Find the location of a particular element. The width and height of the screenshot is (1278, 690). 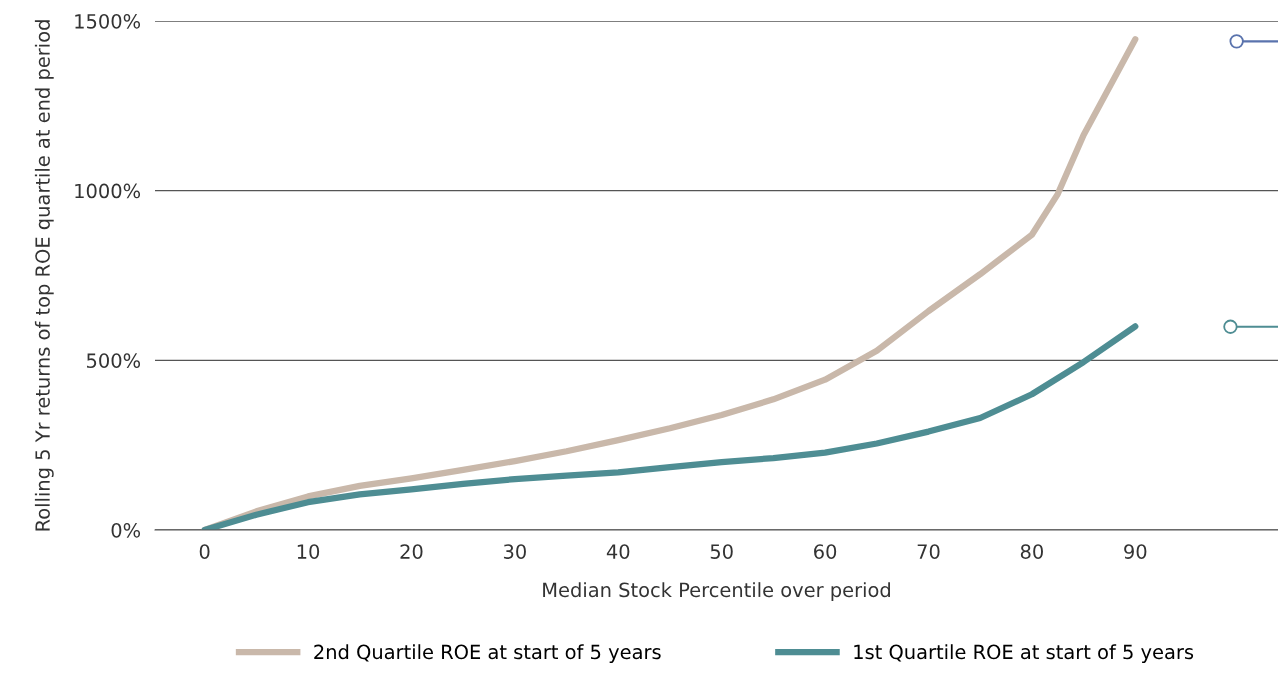

x-tick-label: 50 is located at coordinates (721, 551).